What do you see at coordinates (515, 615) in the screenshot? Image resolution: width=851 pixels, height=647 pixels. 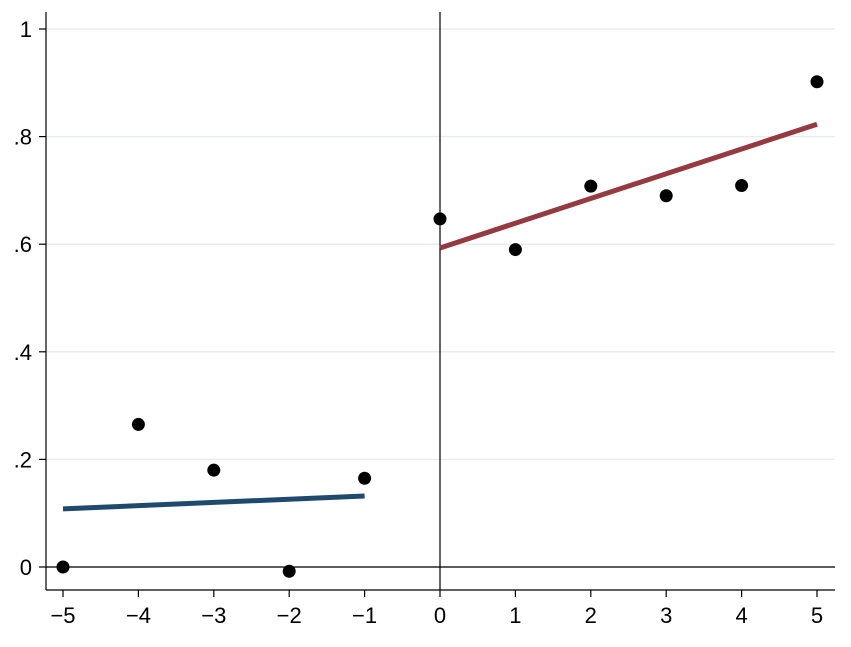 I see `x-tick-label: 1` at bounding box center [515, 615].